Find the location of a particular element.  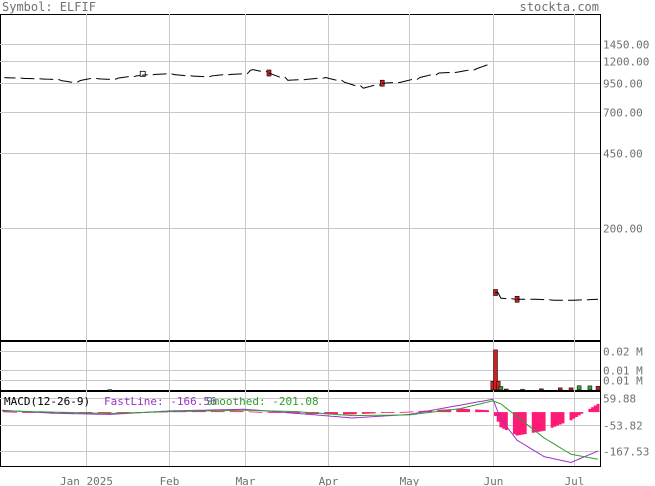

macd-fastline-label: FastLine: -166.56 is located at coordinates (160, 401).